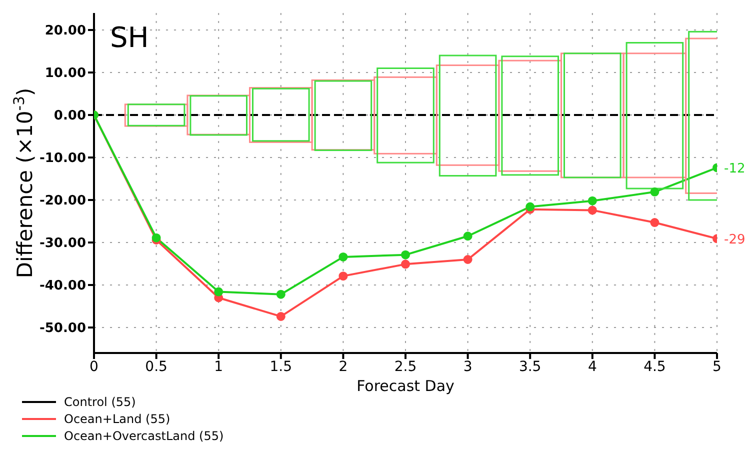  What do you see at coordinates (735, 169) in the screenshot?
I see `data-label: -12` at bounding box center [735, 169].